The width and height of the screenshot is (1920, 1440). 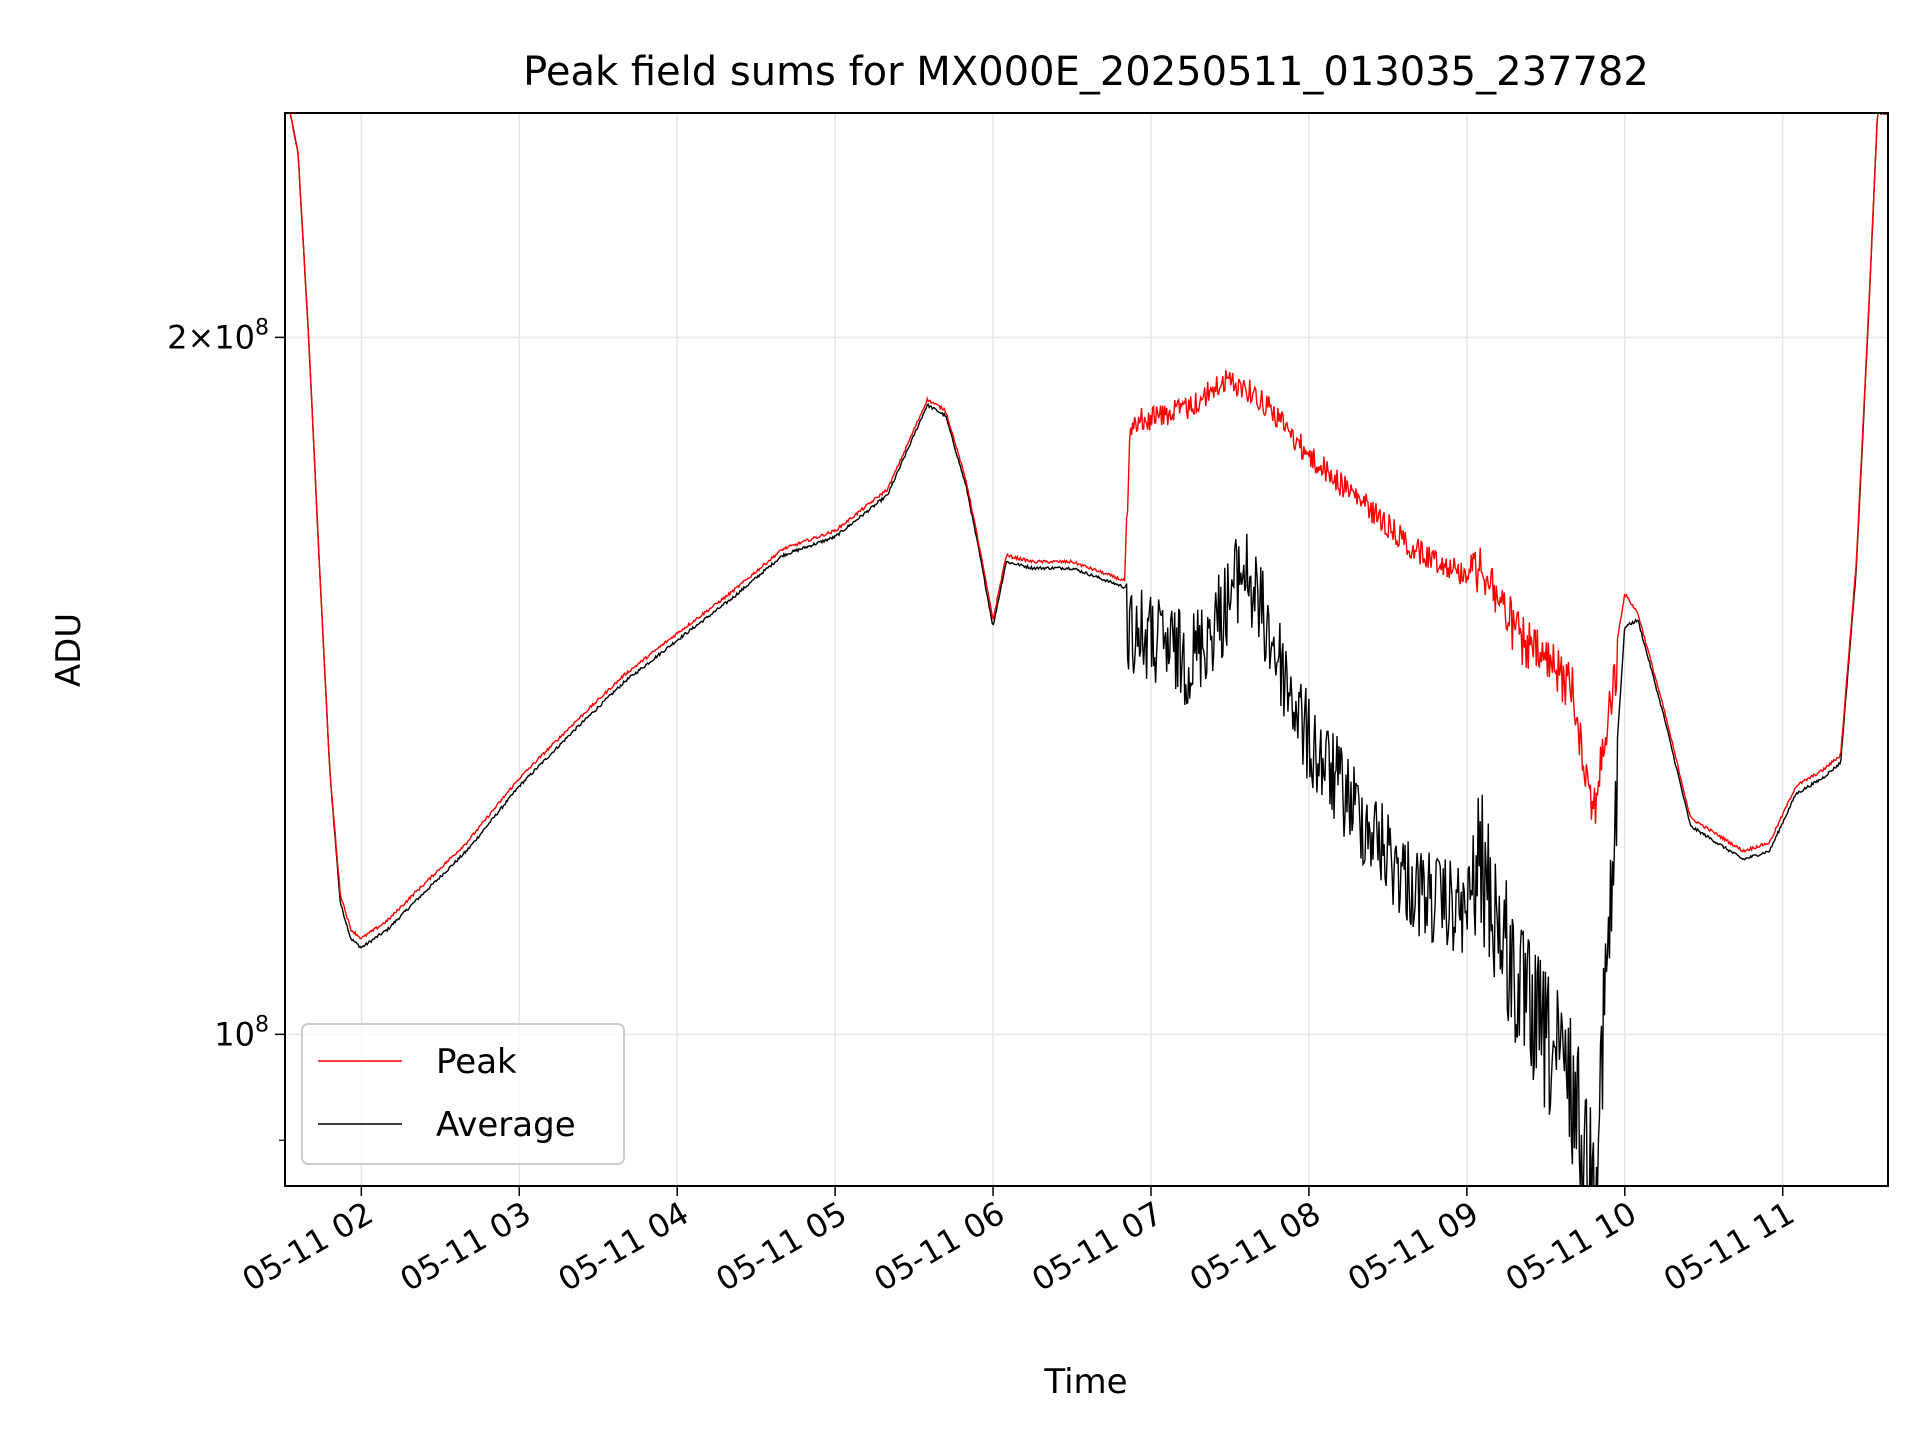 What do you see at coordinates (69, 650) in the screenshot?
I see `y-axis-label: ADU` at bounding box center [69, 650].